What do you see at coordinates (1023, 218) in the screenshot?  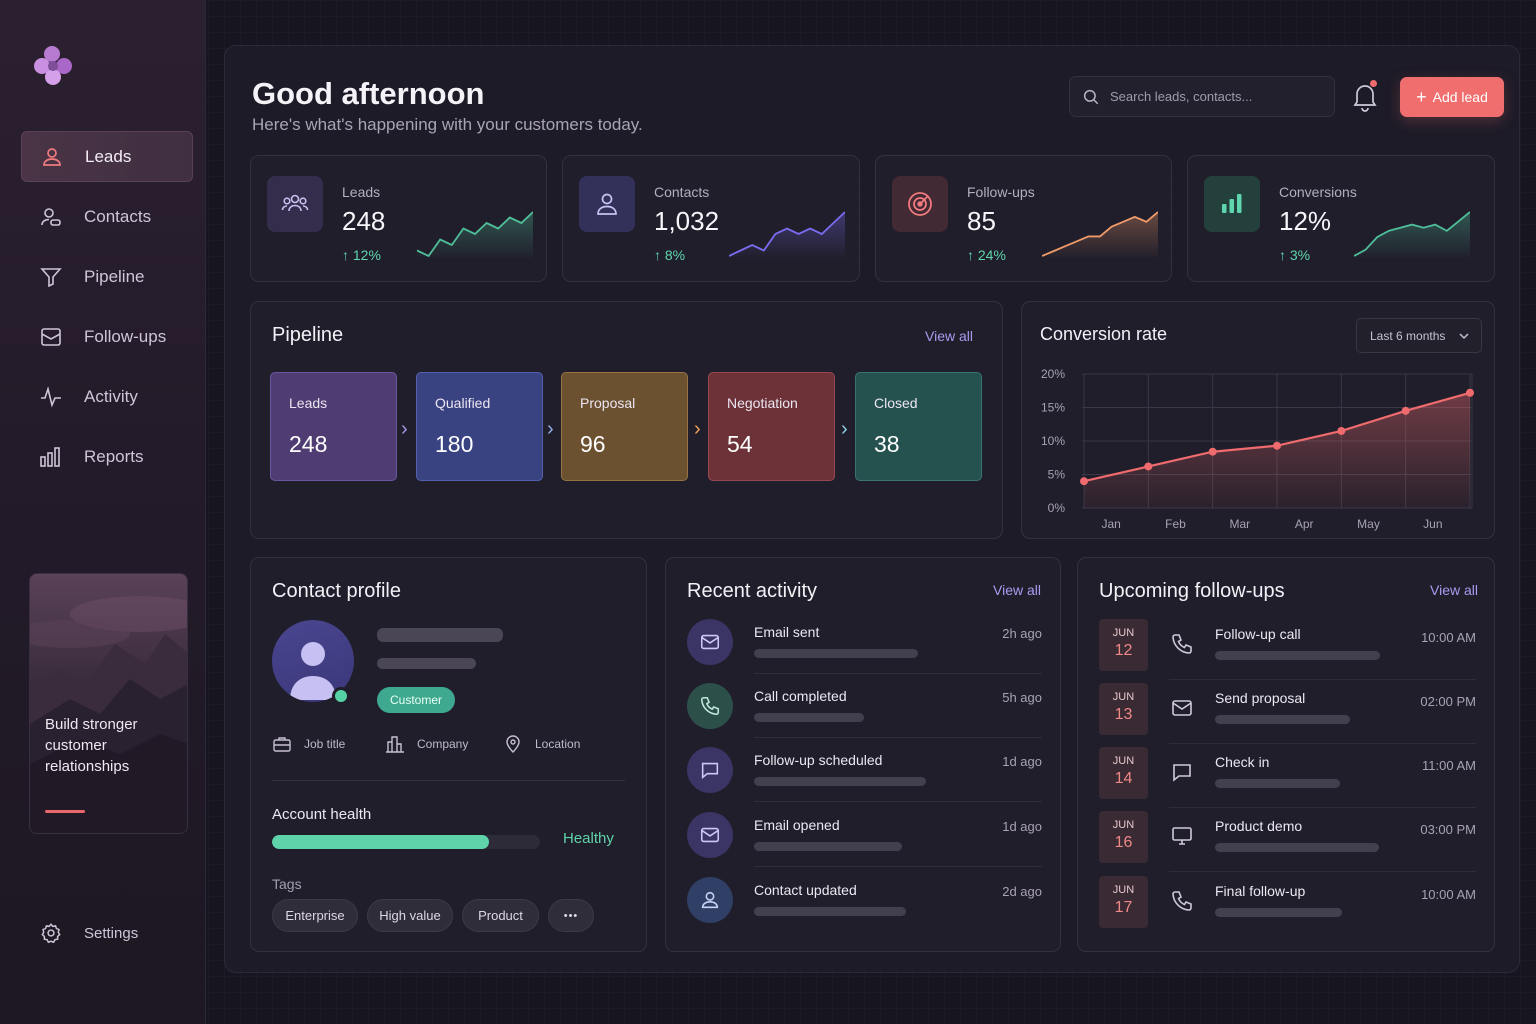 I see `kpi-card-follow-ups: Follow-ups 85 ↑ 24%` at bounding box center [1023, 218].